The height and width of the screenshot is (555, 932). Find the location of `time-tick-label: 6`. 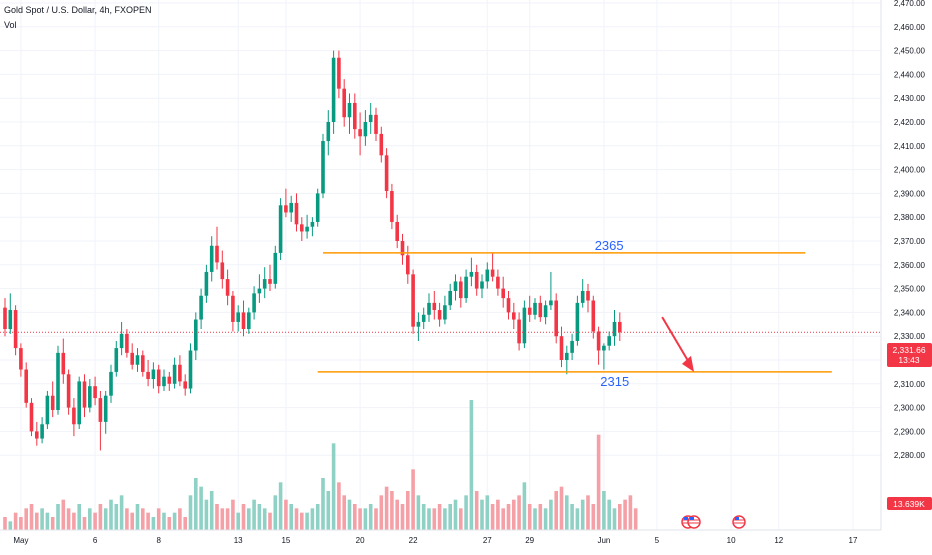

time-tick-label: 6 is located at coordinates (95, 540).